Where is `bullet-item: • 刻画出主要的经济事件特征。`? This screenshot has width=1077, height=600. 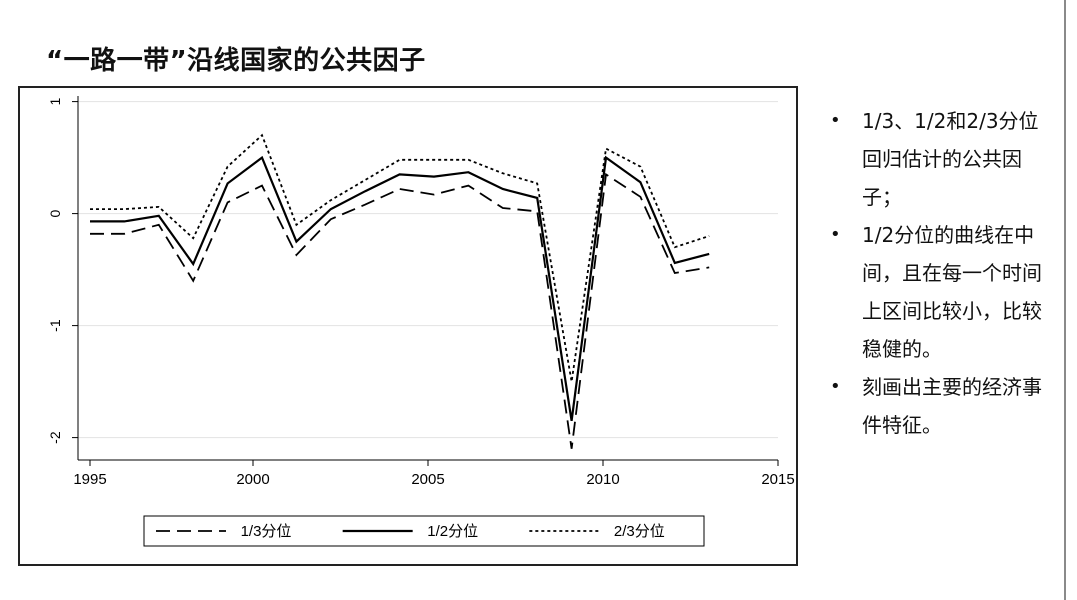
bullet-item: • 刻画出主要的经济事件特征。 is located at coordinates (942, 406).